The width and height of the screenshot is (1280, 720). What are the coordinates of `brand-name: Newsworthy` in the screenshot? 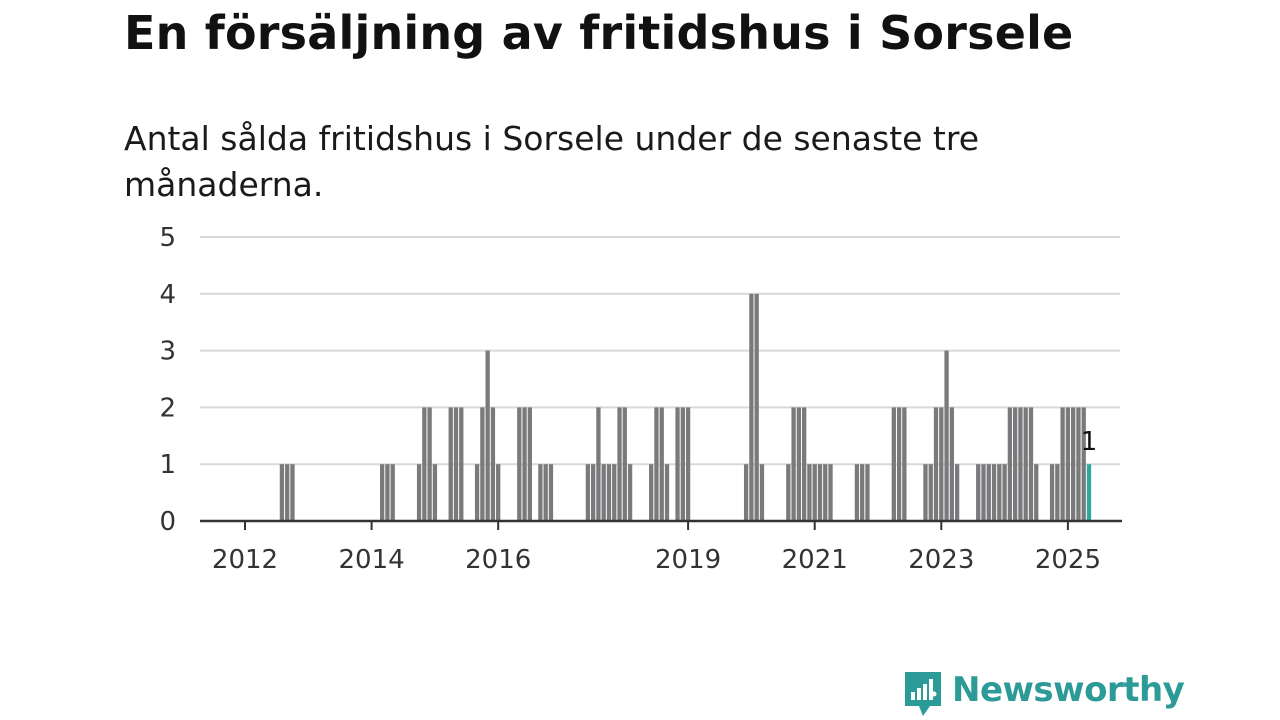 It's located at (1068, 690).